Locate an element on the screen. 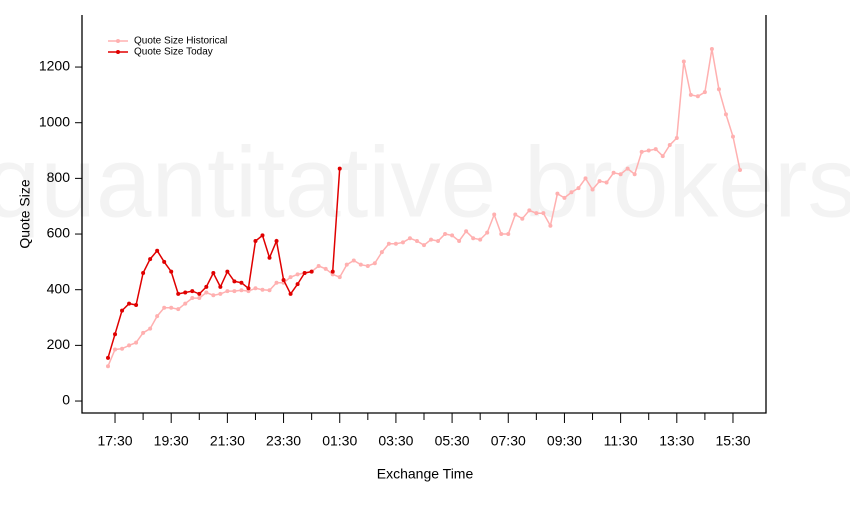 The image size is (850, 505). x-tick-label: 19:30 is located at coordinates (171, 441).